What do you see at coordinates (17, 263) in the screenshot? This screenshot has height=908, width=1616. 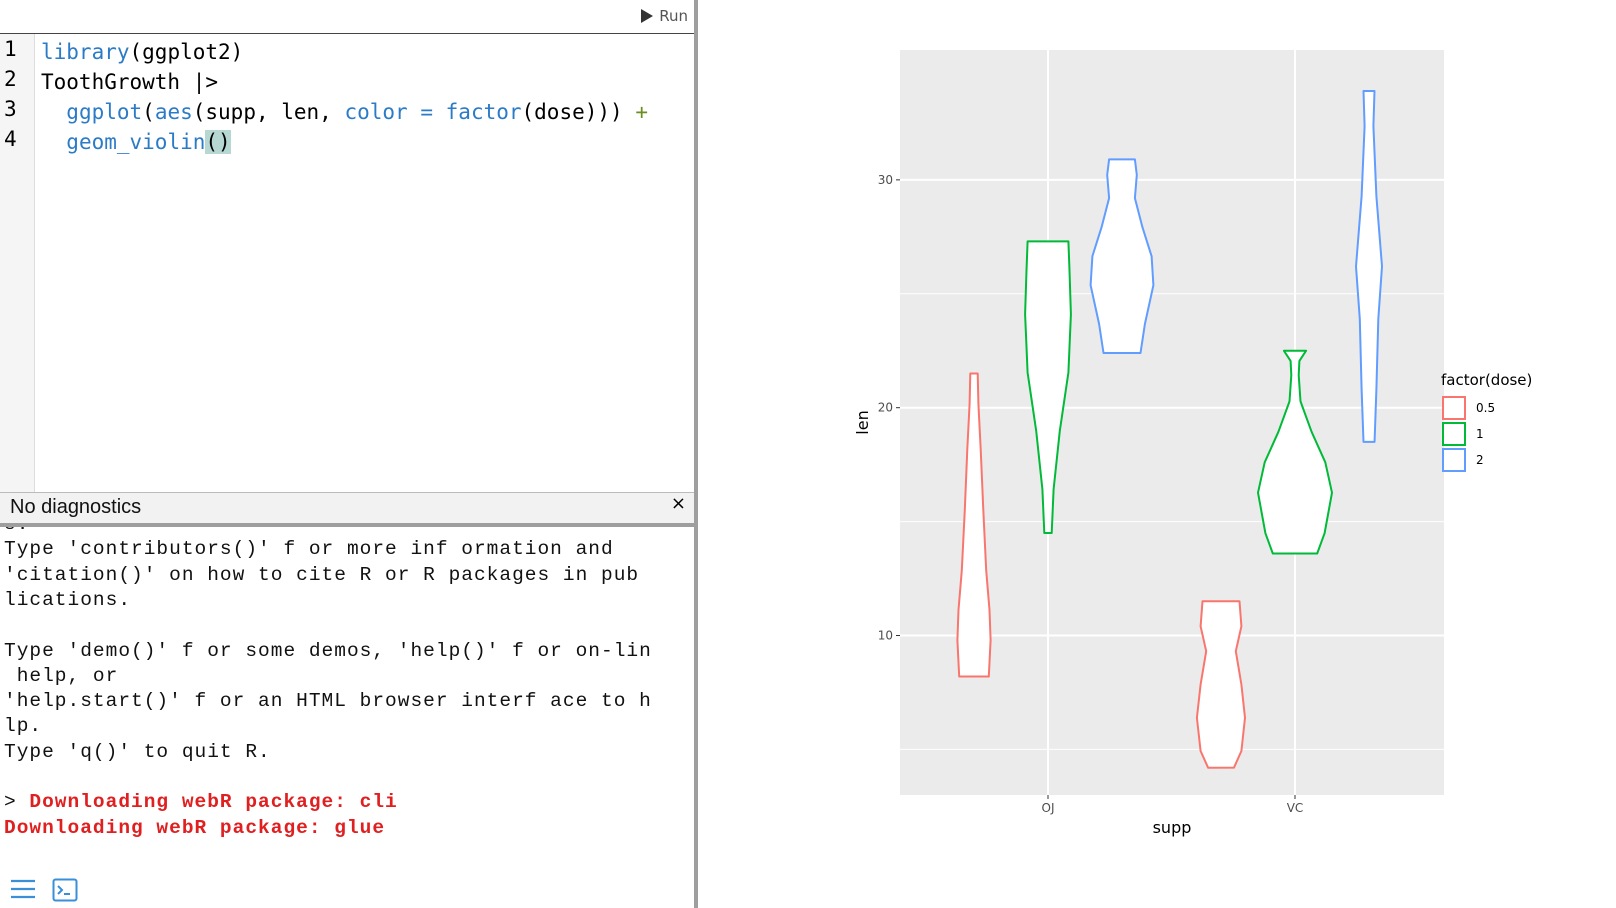 I see `line-number-gutter: 1 2 3 4` at bounding box center [17, 263].